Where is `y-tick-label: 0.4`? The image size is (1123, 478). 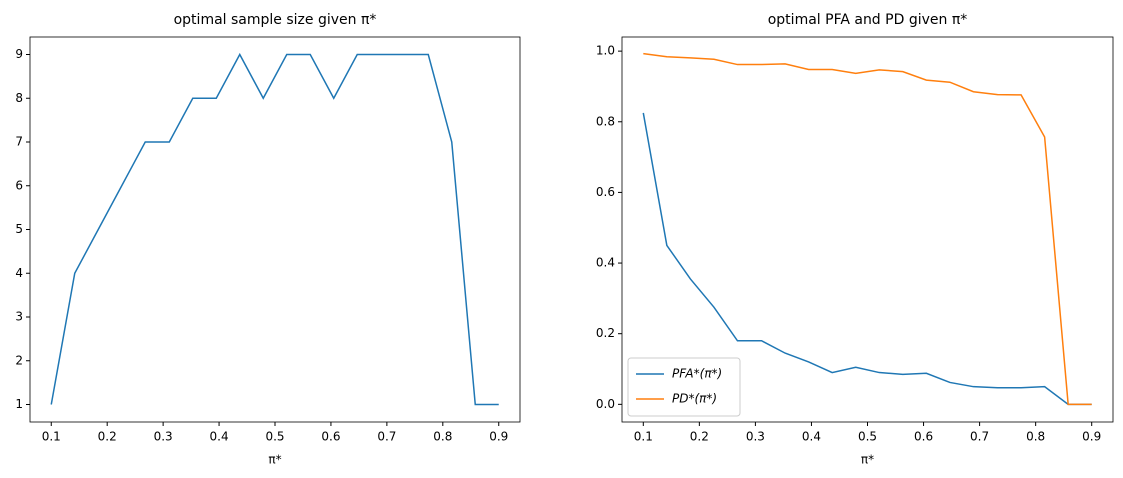
y-tick-label: 0.4 is located at coordinates (605, 263).